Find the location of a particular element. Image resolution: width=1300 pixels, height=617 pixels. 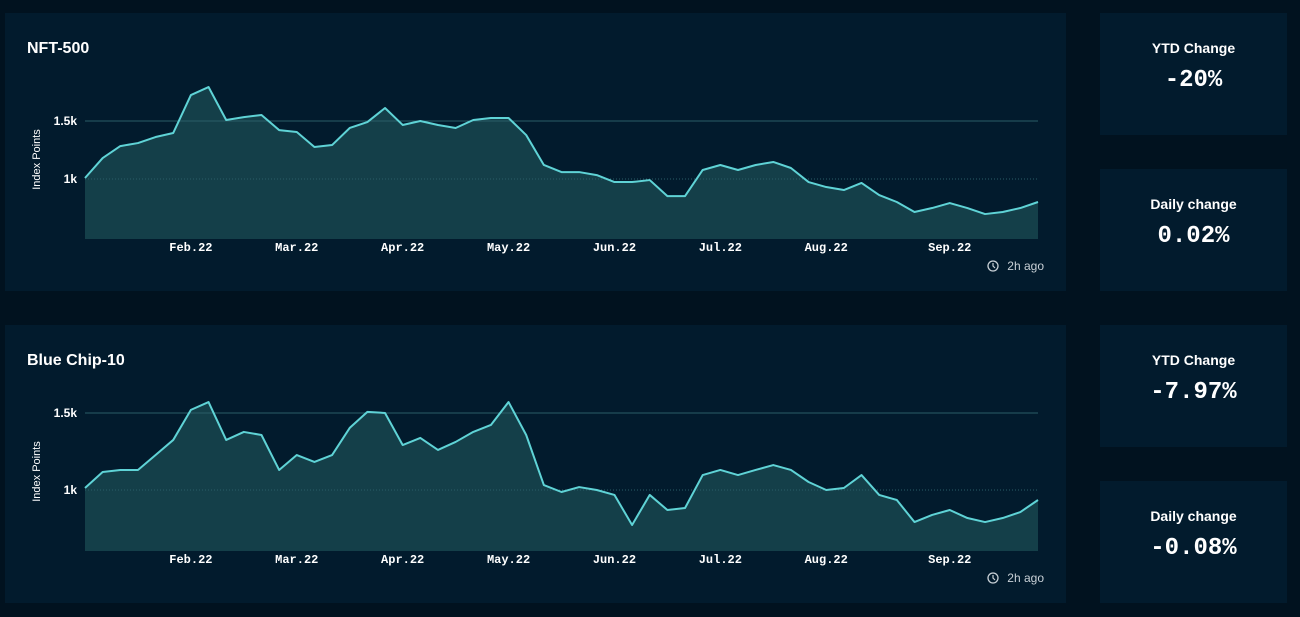

stat-card: Daily change -0.08% is located at coordinates (1193, 542).